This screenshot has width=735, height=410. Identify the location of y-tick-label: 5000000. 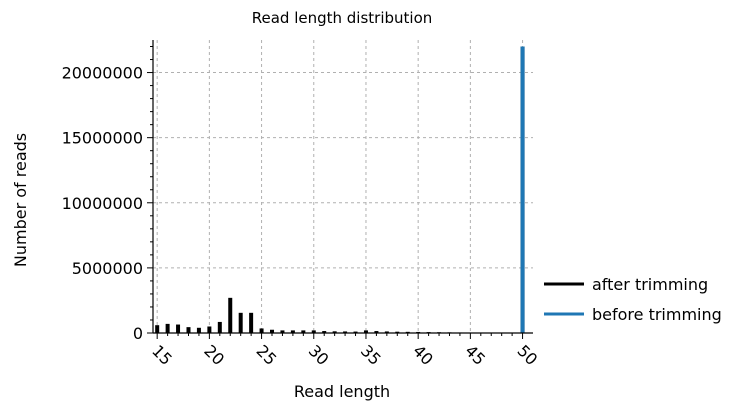
(107, 268).